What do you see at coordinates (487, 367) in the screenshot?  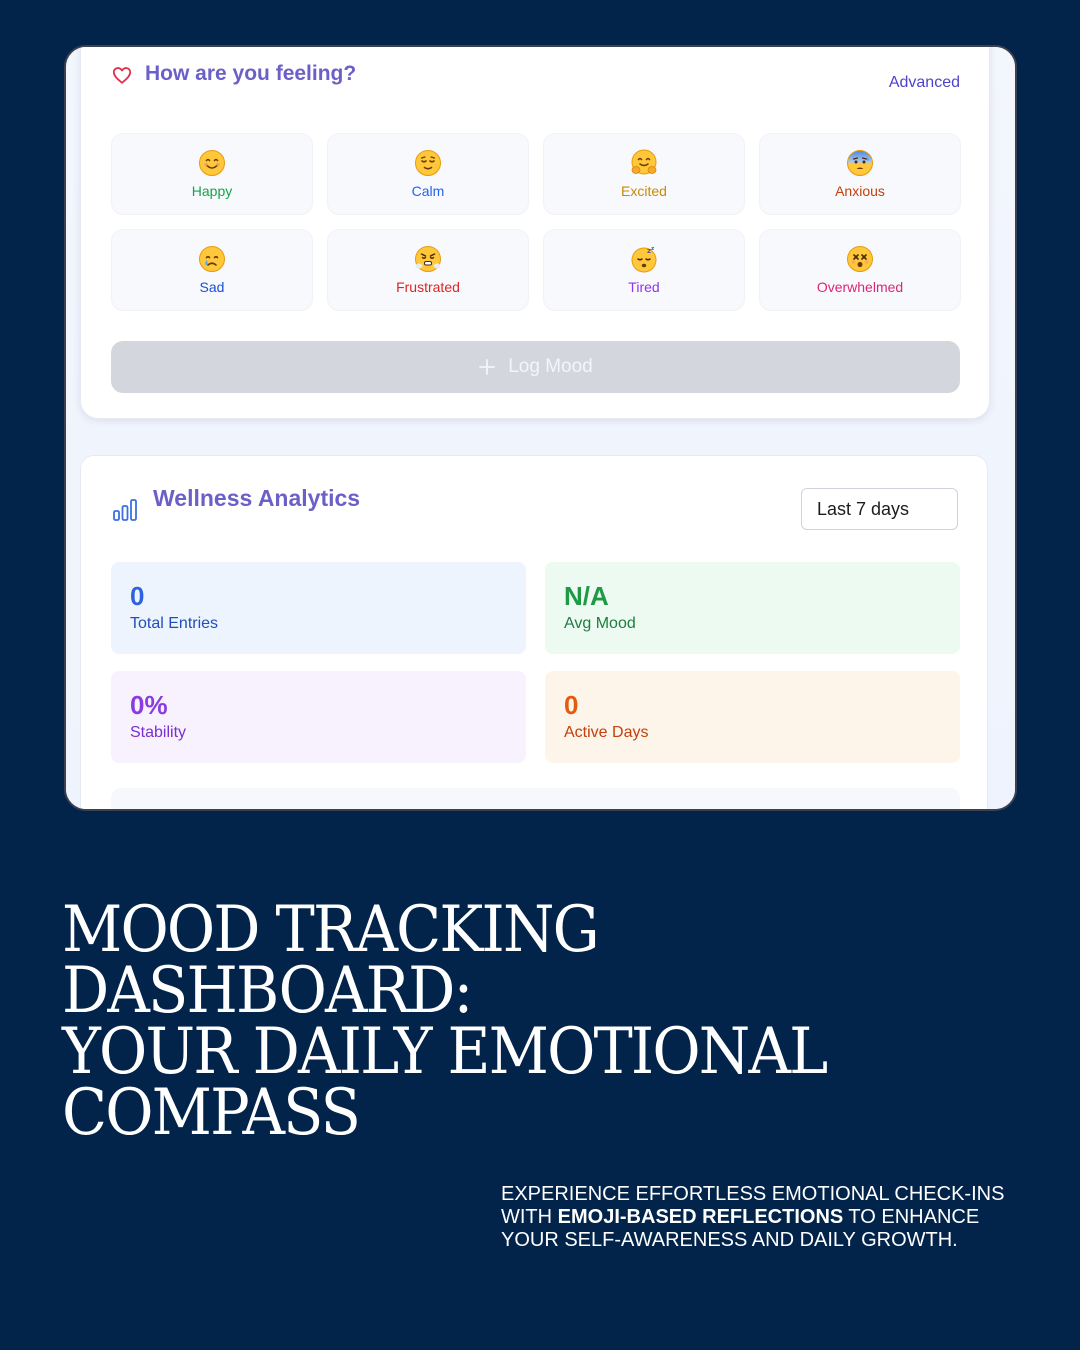 I see `plus-icon` at bounding box center [487, 367].